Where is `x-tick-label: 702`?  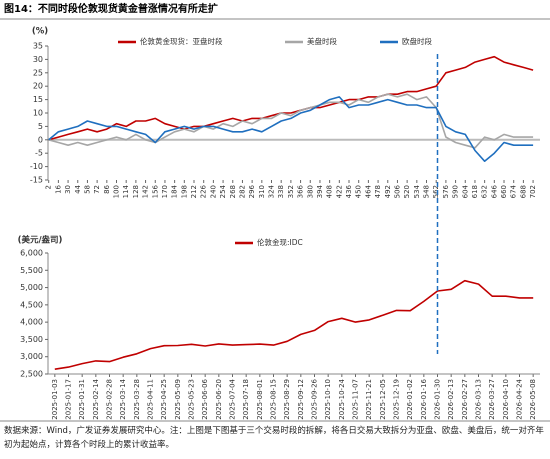
x-tick-label: 702 is located at coordinates (533, 191).